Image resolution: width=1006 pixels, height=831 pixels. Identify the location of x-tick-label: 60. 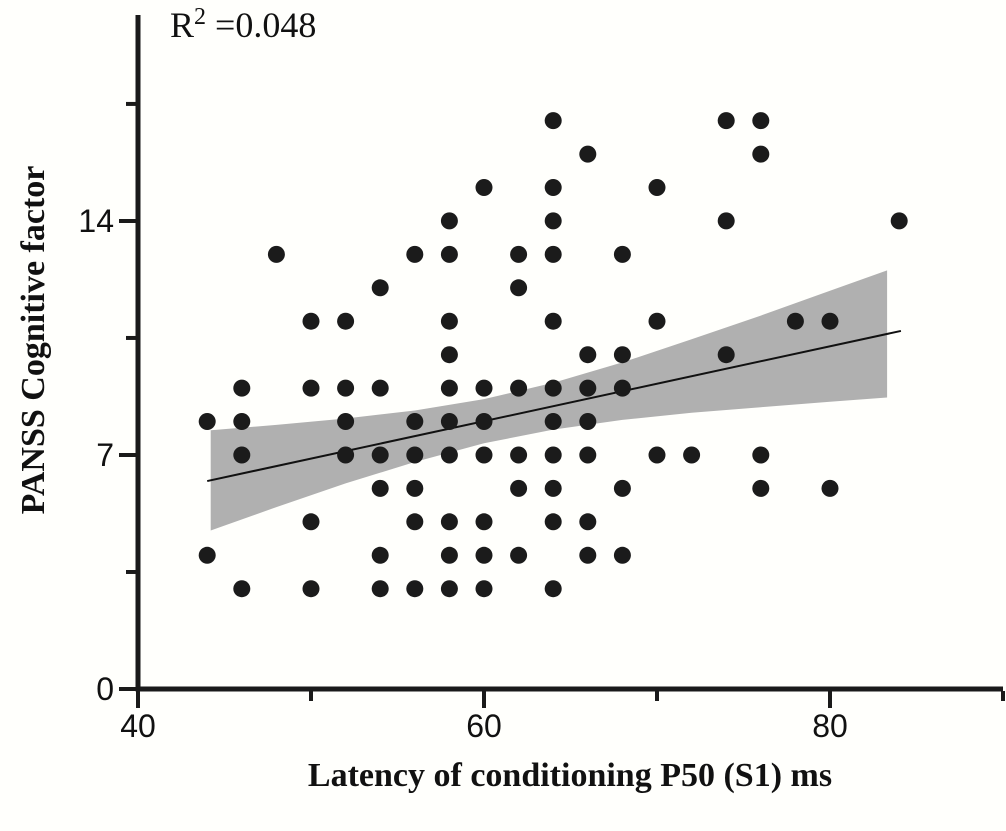
(484, 726).